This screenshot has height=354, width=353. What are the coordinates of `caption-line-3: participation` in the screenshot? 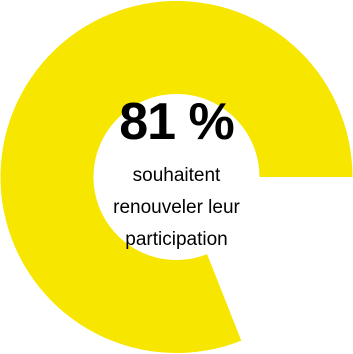 It's located at (176, 239).